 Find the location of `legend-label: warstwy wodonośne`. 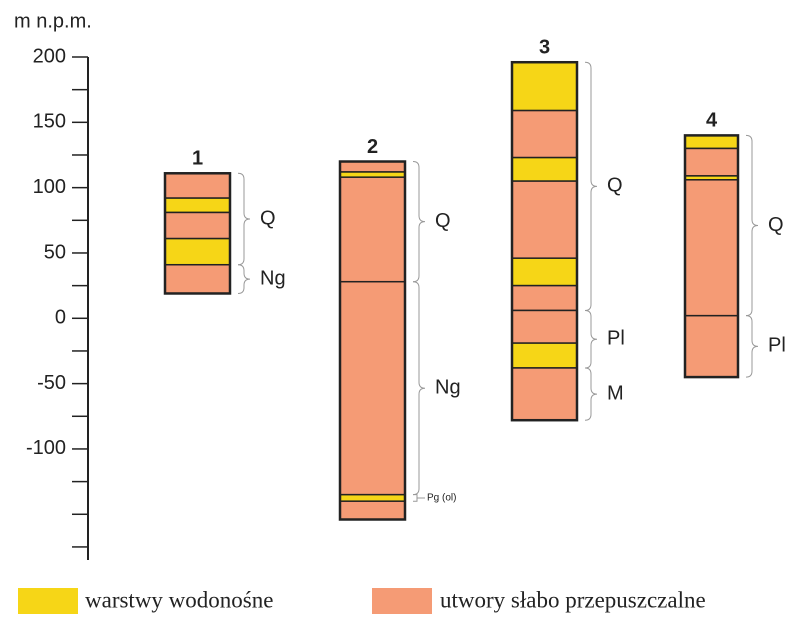

legend-label: warstwy wodonośne is located at coordinates (179, 599).